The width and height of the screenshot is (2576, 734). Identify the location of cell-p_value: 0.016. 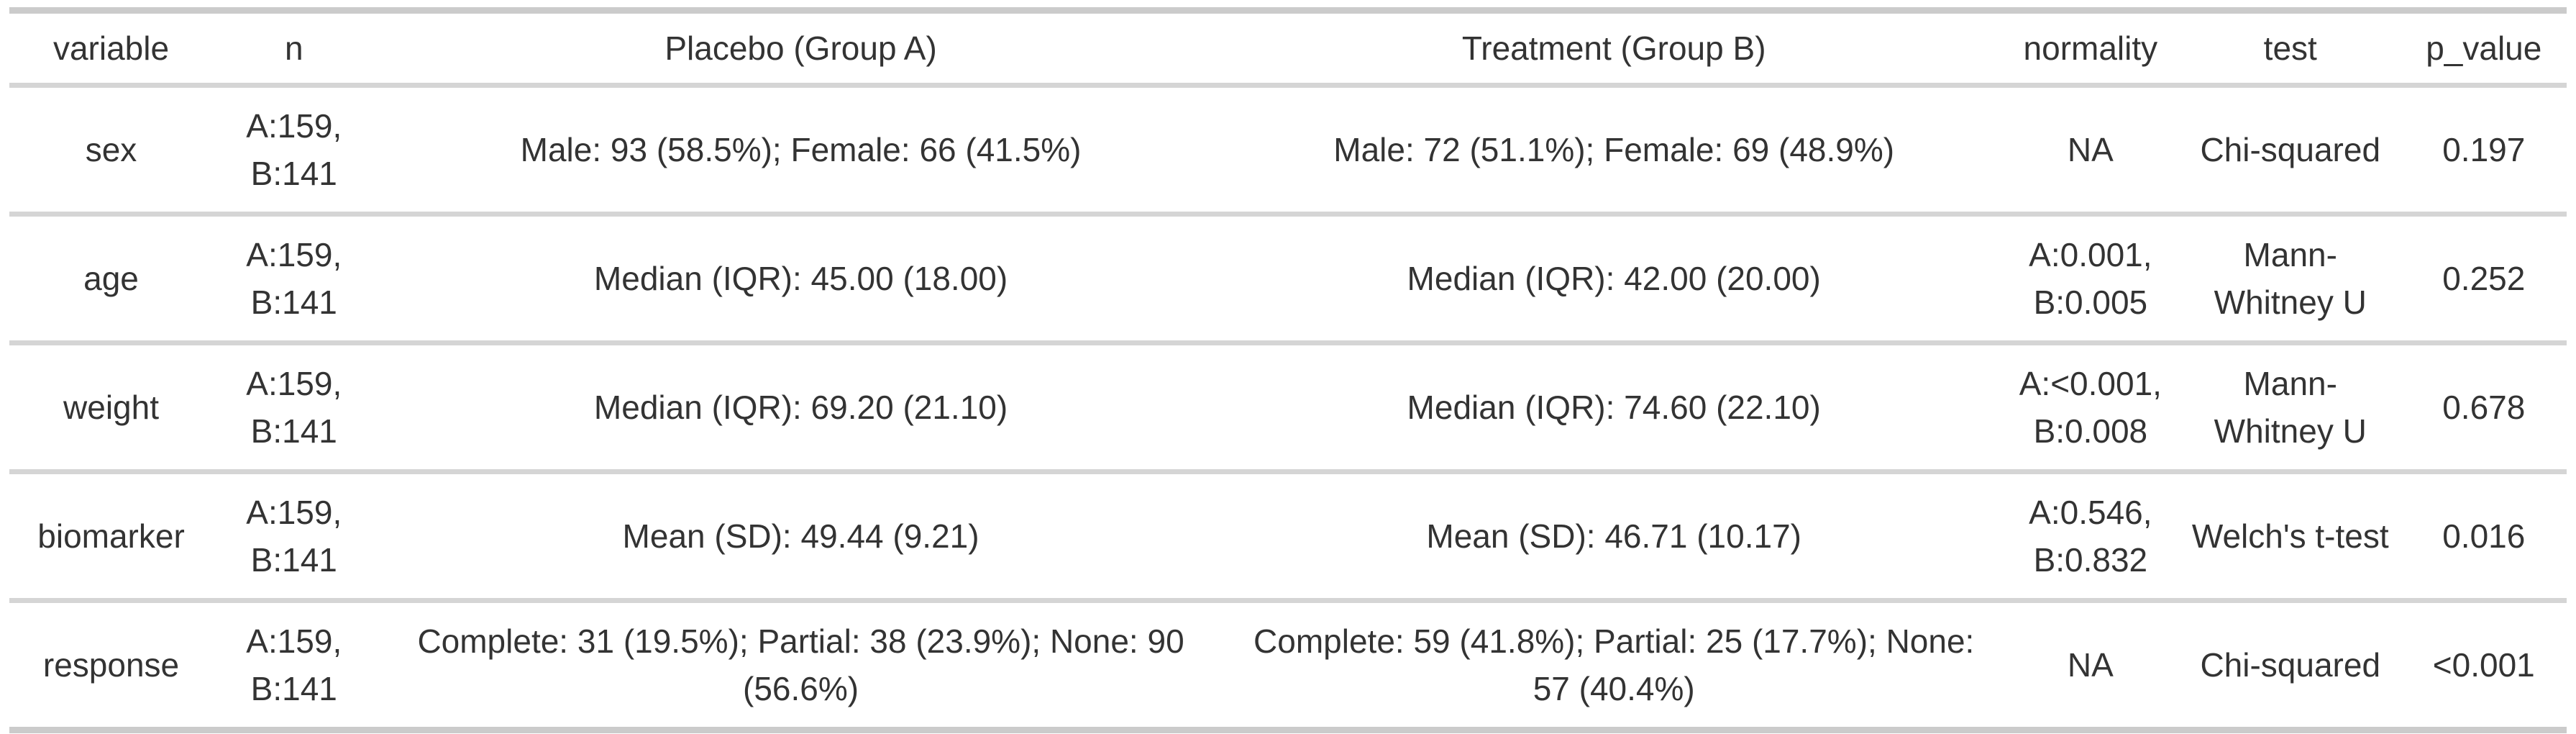
(2484, 535).